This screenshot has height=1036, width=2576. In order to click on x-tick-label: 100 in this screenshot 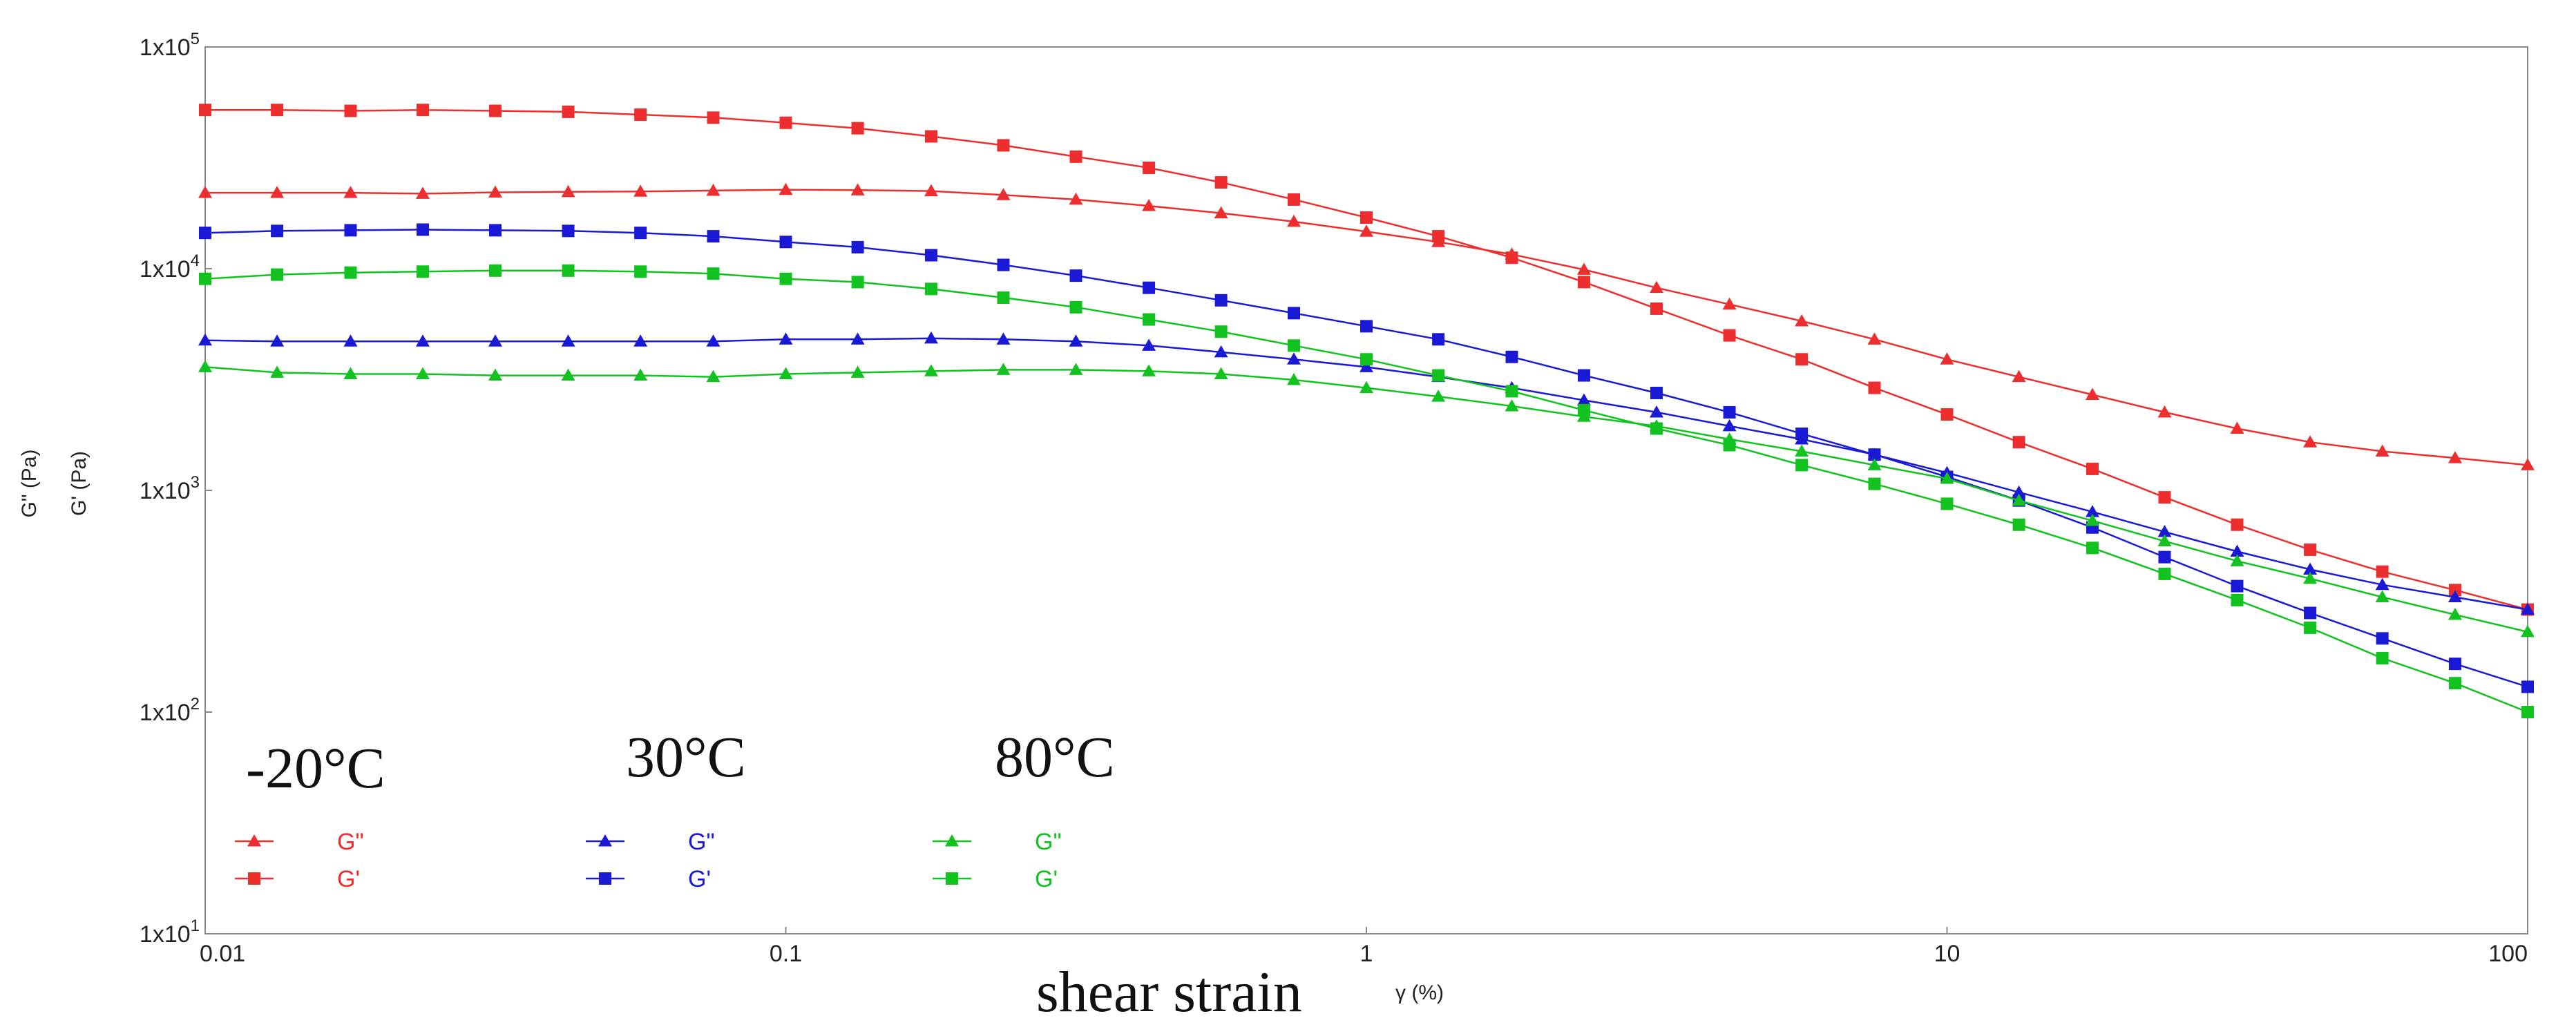, I will do `click(2508, 954)`.